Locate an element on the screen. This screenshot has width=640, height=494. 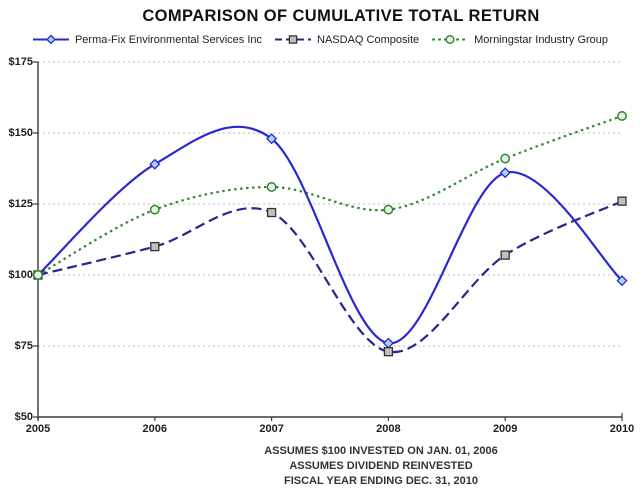
legend-circle-line-icon is located at coordinates (450, 39).